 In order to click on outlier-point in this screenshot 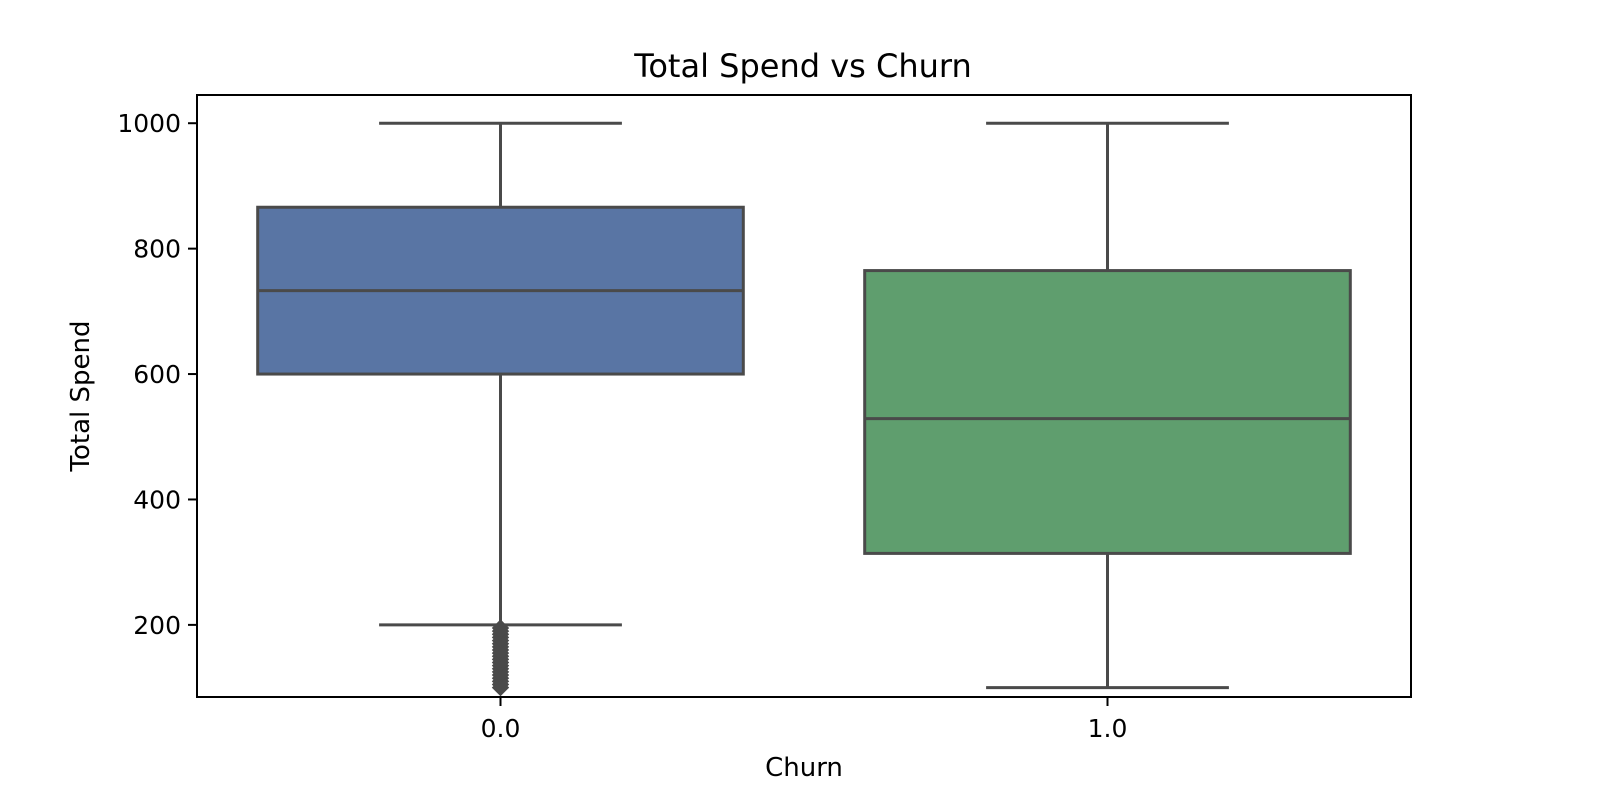, I will do `click(500, 628)`.